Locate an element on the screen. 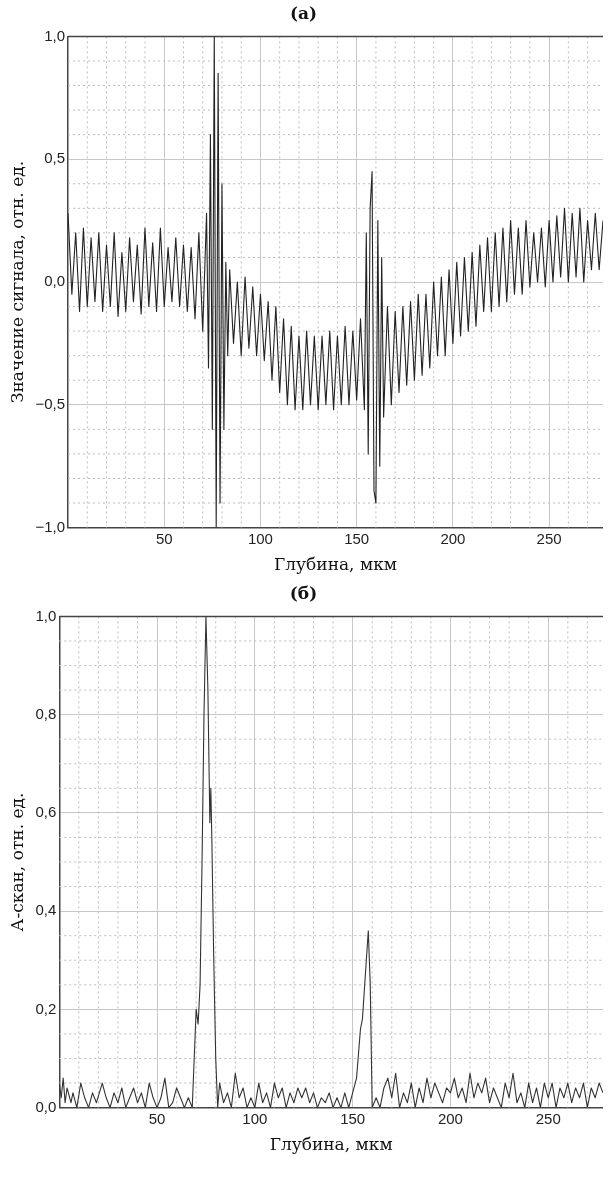 This screenshot has height=1188, width=611. chart-title: (a) is located at coordinates (303, 12).